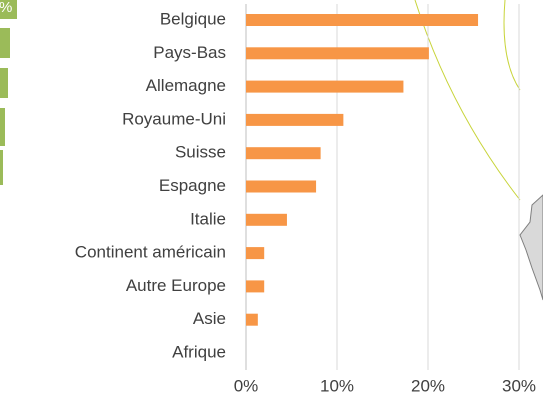  Describe the element at coordinates (174, 118) in the screenshot. I see `y-tick-label: Royaume-Uni` at that location.